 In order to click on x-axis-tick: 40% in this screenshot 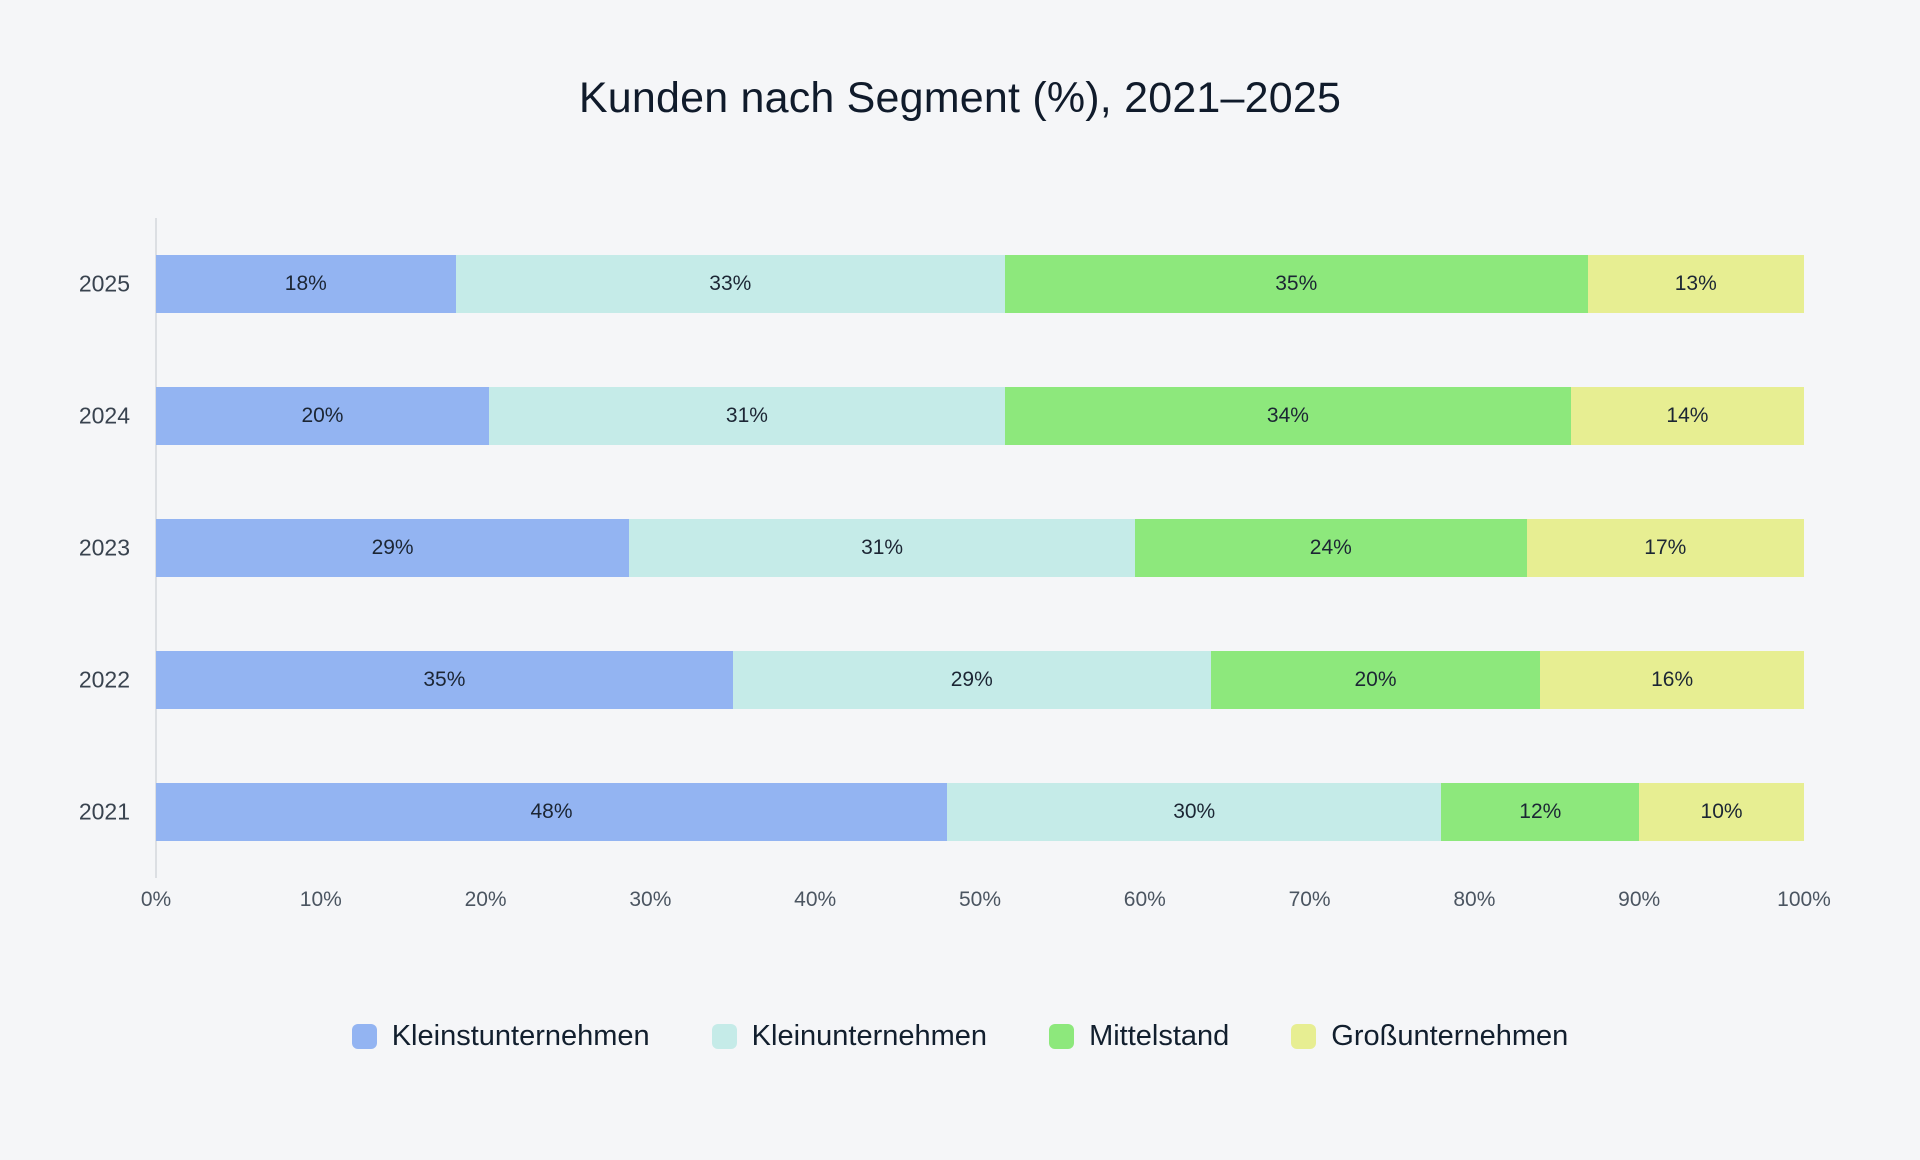, I will do `click(815, 899)`.